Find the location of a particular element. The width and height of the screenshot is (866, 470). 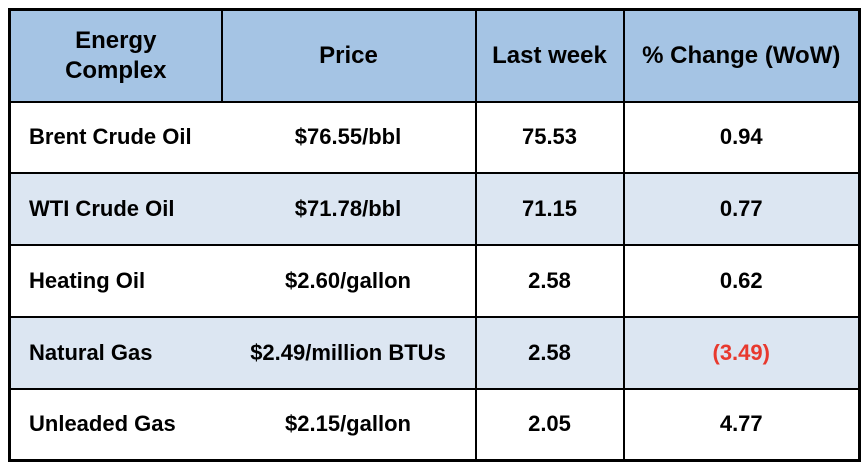

last-week-value: 75.53 is located at coordinates (549, 137).